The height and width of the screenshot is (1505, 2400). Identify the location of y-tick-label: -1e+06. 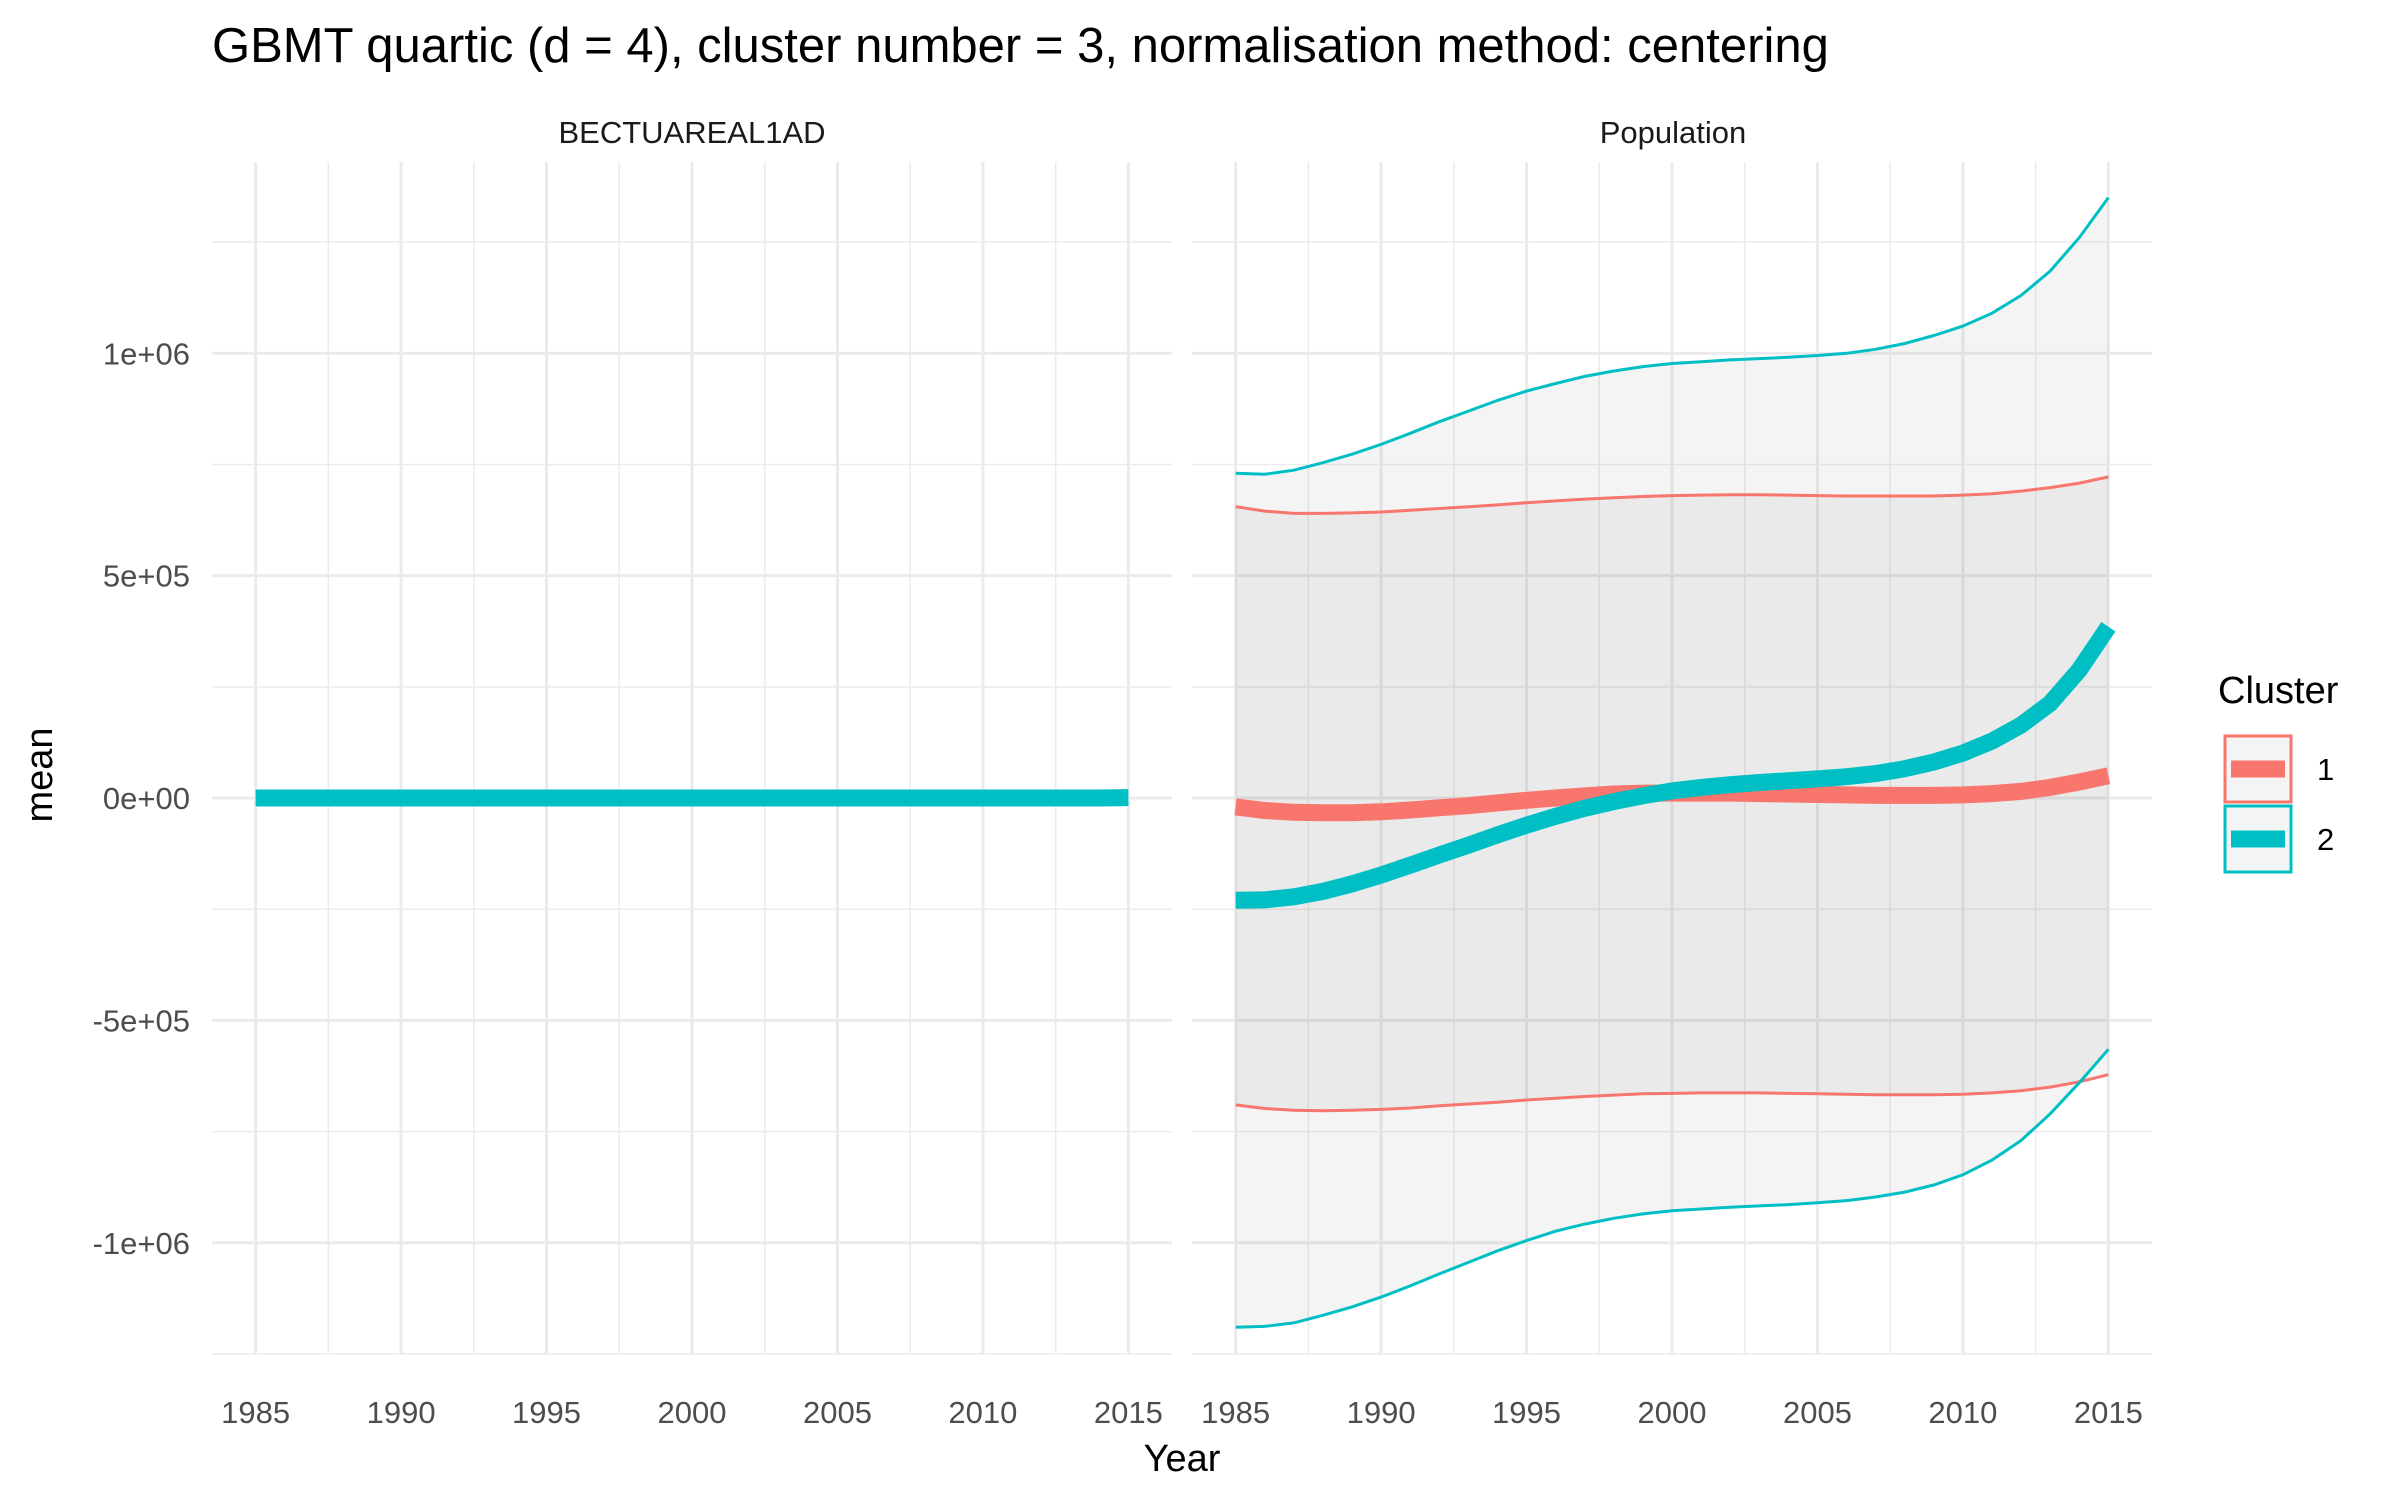
(141, 1243).